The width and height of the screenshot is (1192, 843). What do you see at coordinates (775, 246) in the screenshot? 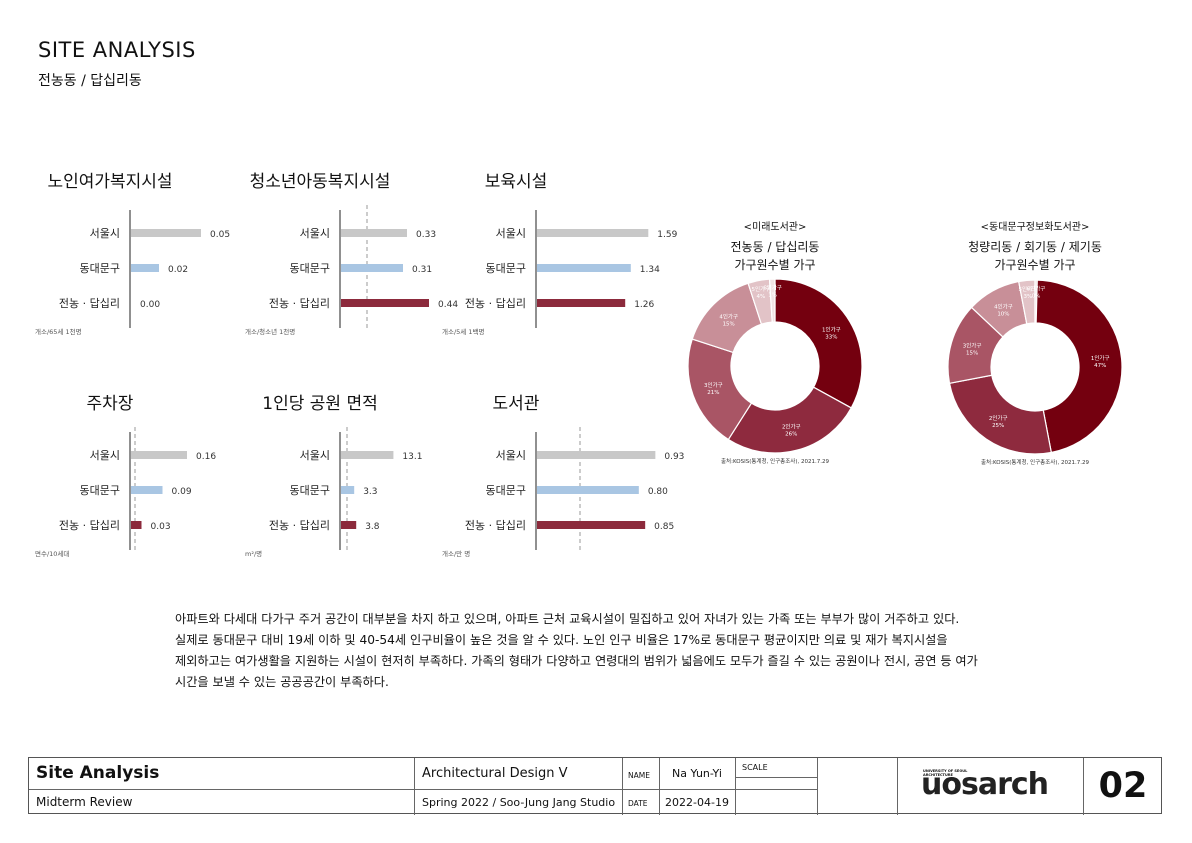
I see `donut-header: <미래도서관> 전농동 / 답십리동 가구원수별 가구` at bounding box center [775, 246].